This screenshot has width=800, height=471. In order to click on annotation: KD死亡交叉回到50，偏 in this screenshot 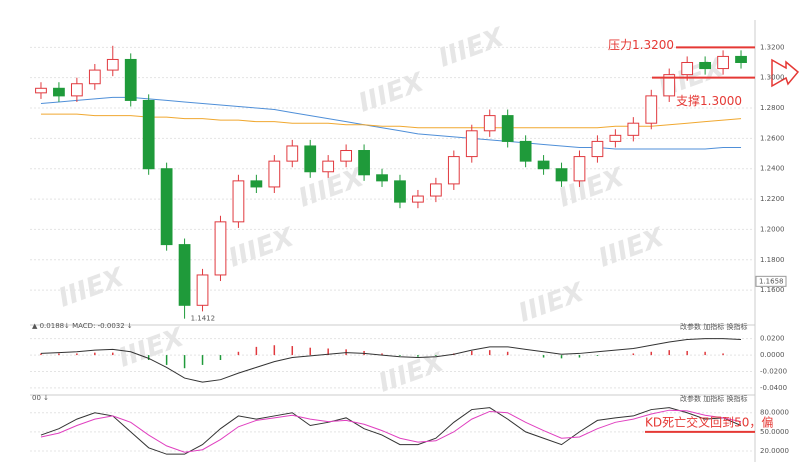, I will do `click(709, 421)`.